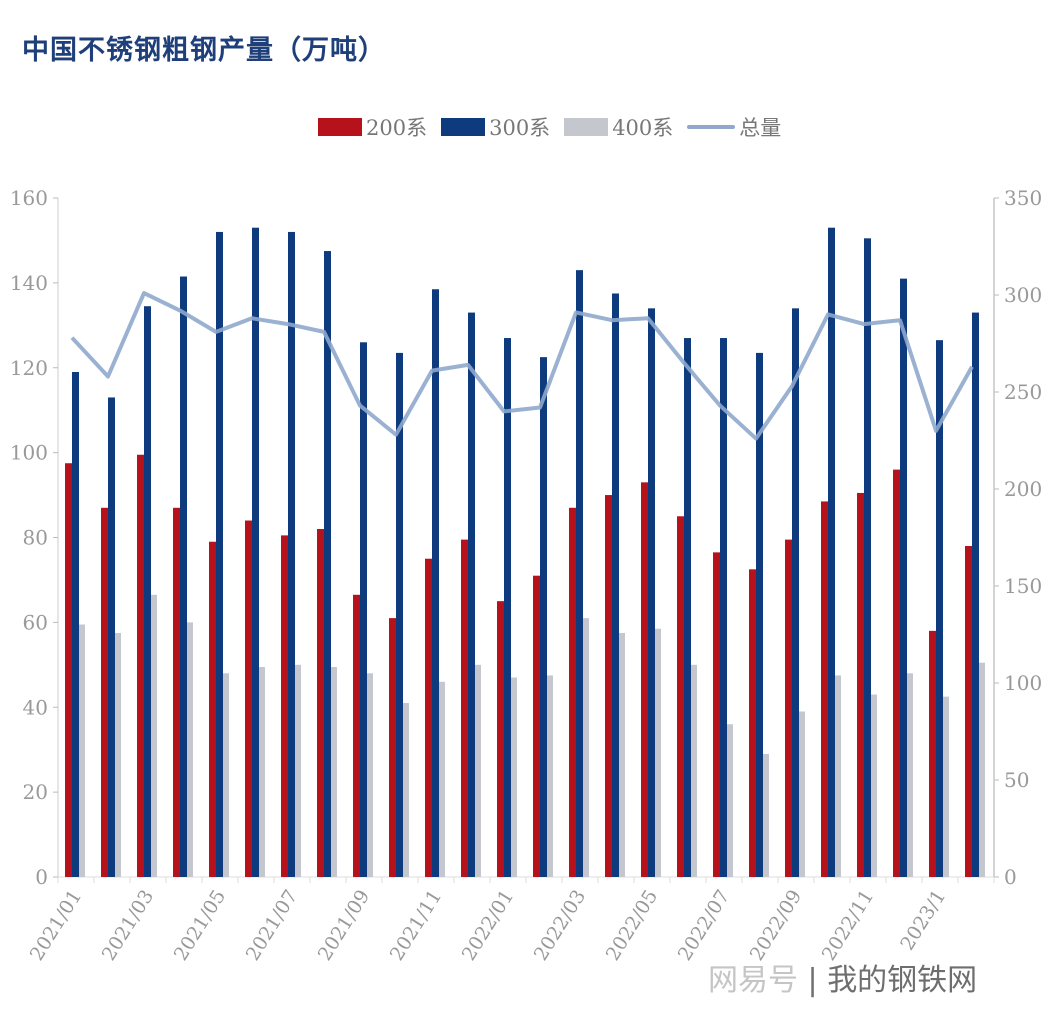  Describe the element at coordinates (608, 686) in the screenshot. I see `bar-200系-2022/04` at that location.